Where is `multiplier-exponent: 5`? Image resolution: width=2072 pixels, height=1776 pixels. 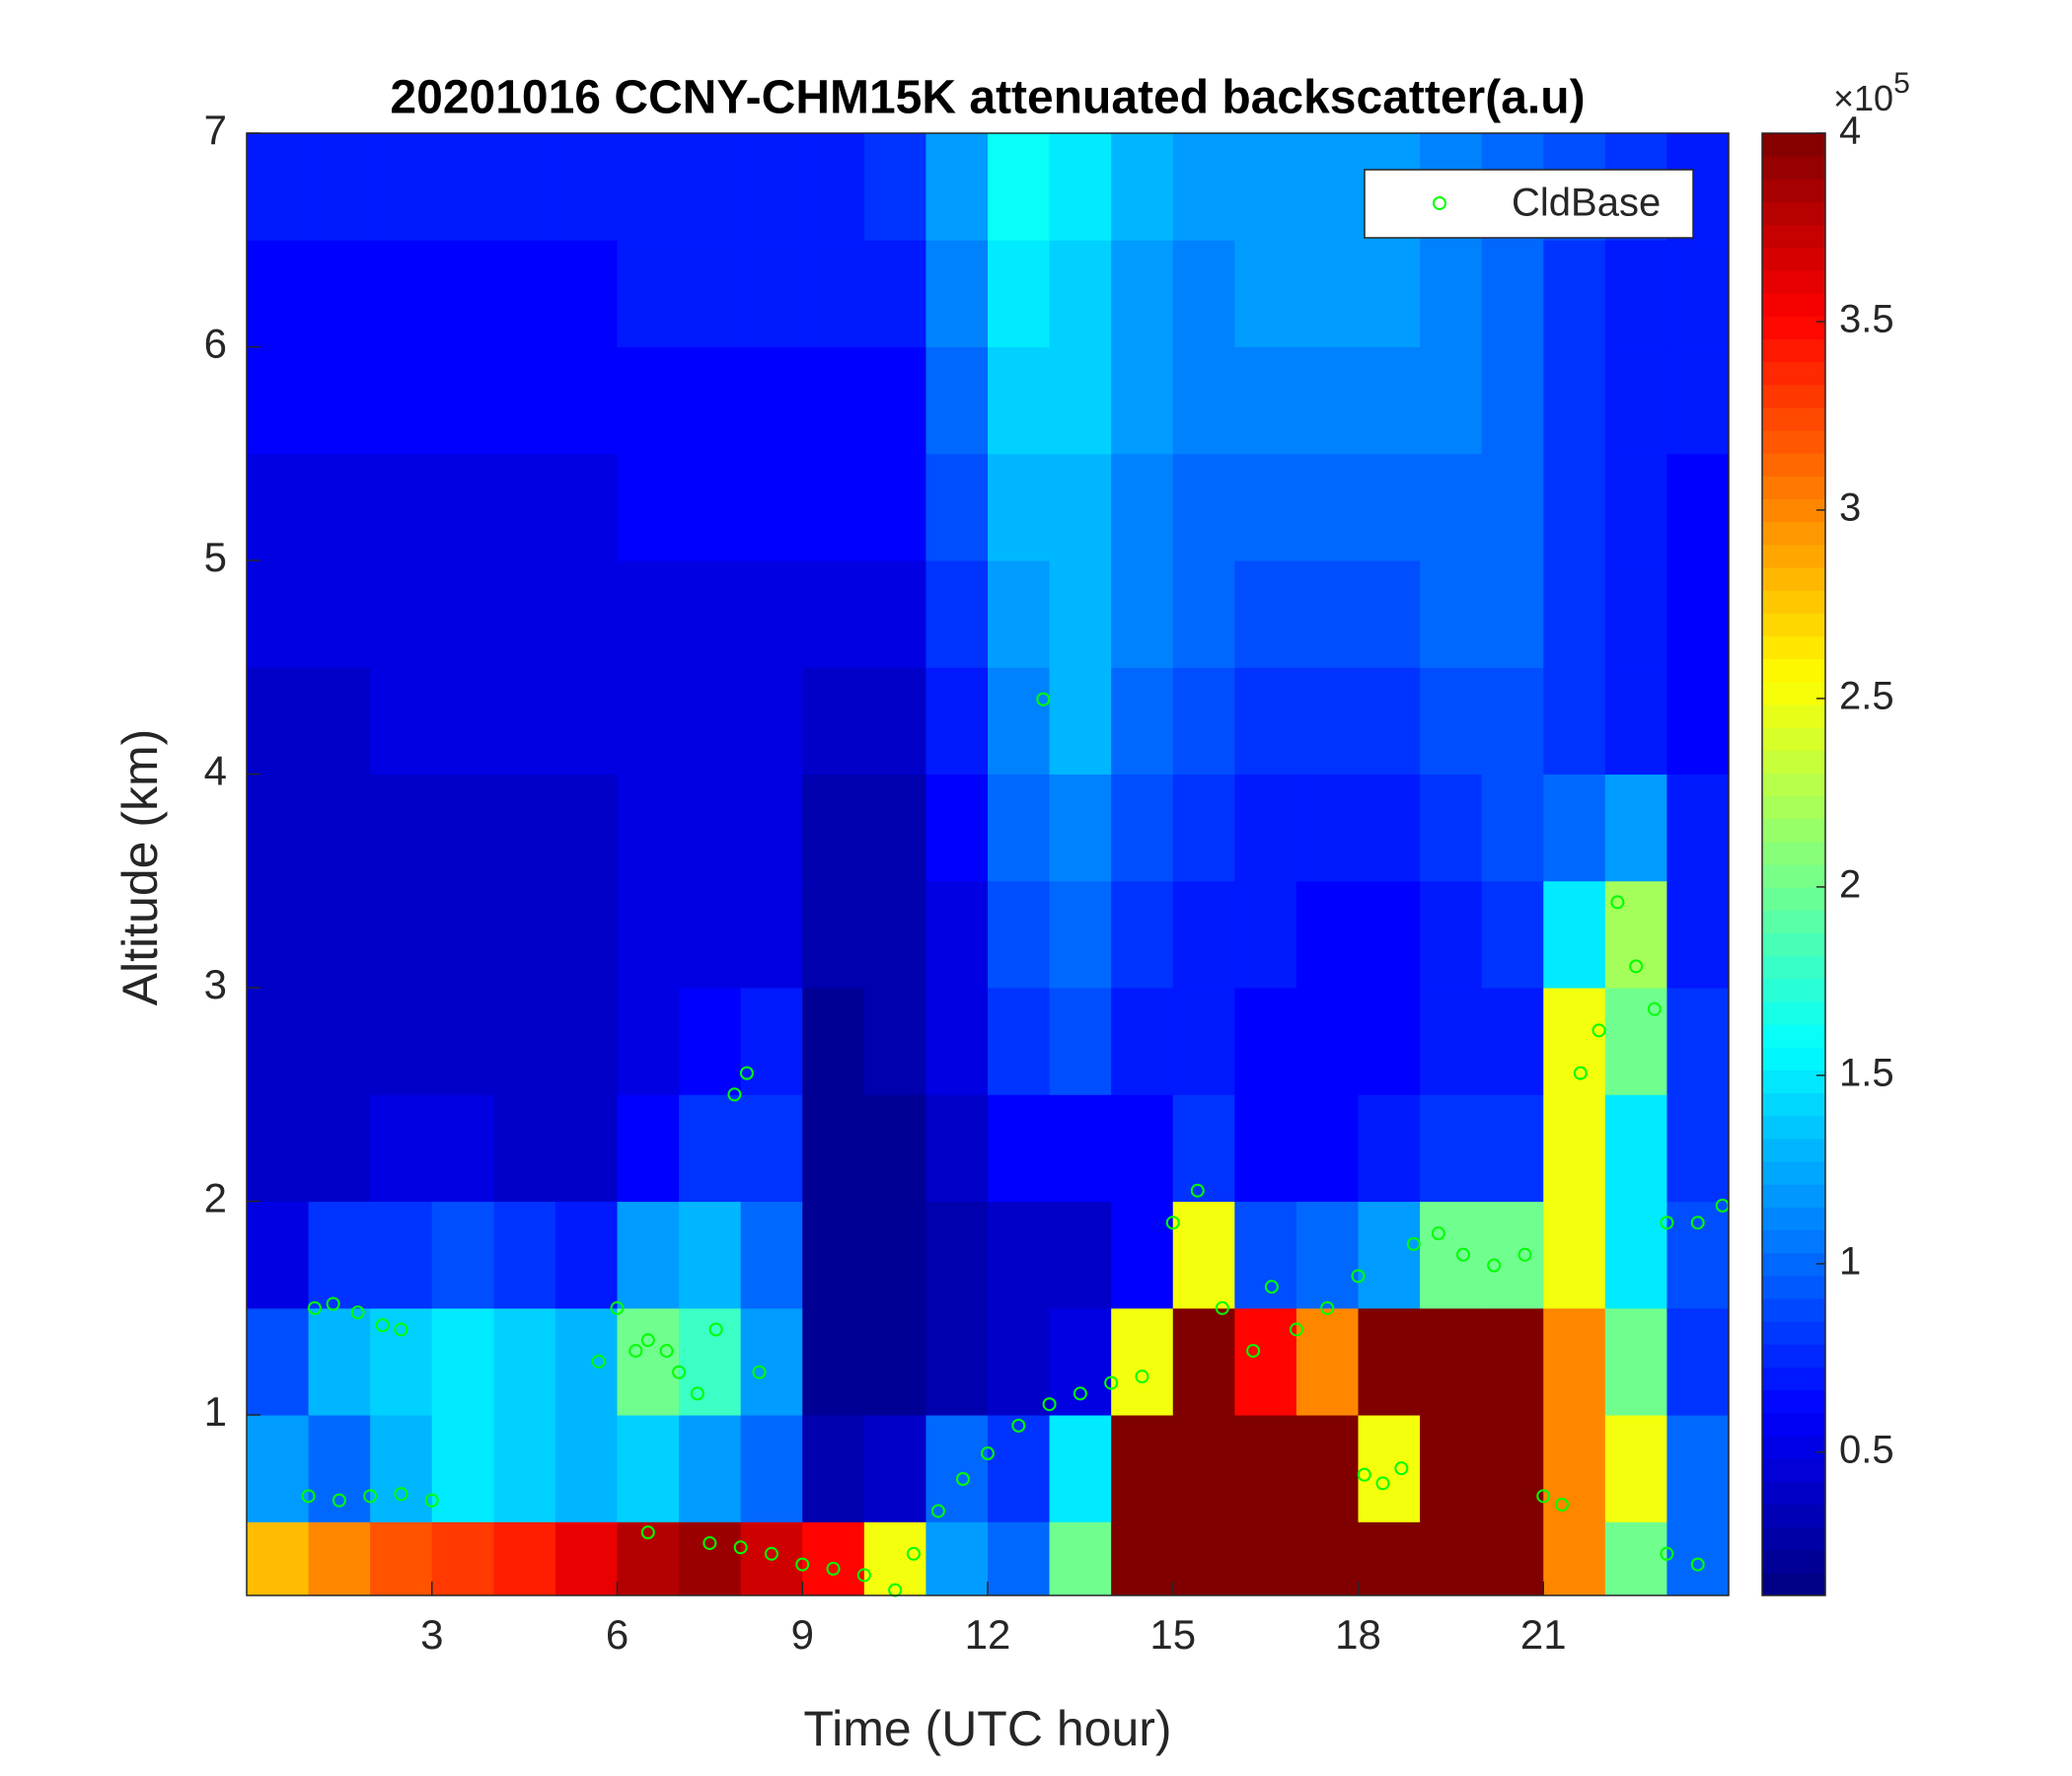 multiplier-exponent: 5 is located at coordinates (1902, 84).